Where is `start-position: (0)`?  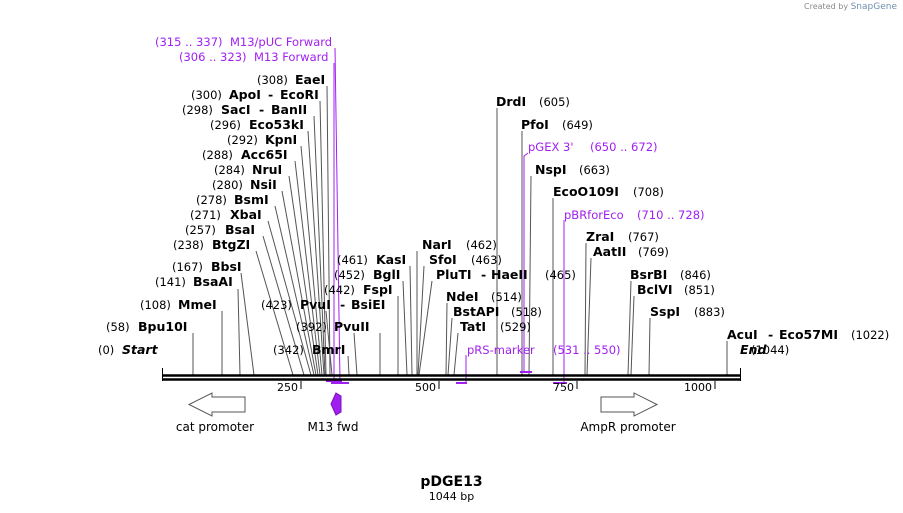
start-position: (0) is located at coordinates (106, 350).